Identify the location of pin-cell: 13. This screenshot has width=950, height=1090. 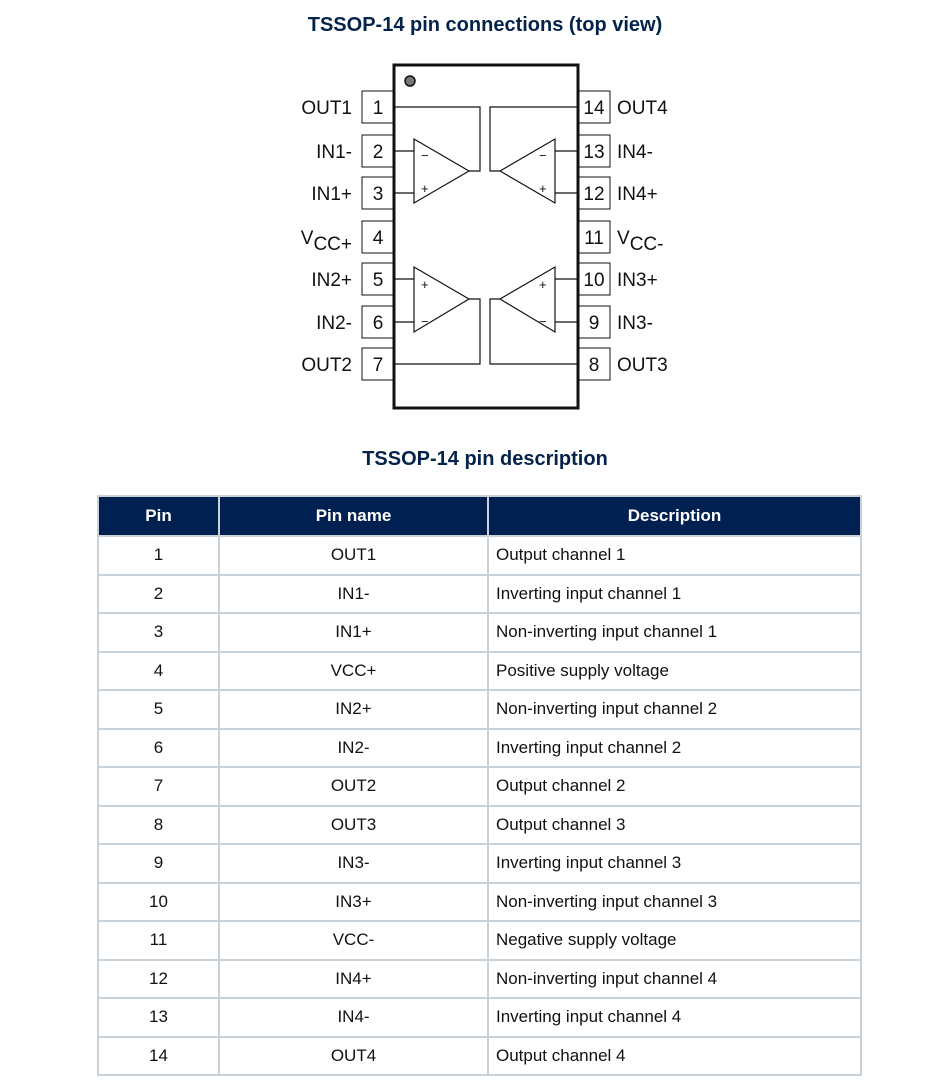
(158, 1017).